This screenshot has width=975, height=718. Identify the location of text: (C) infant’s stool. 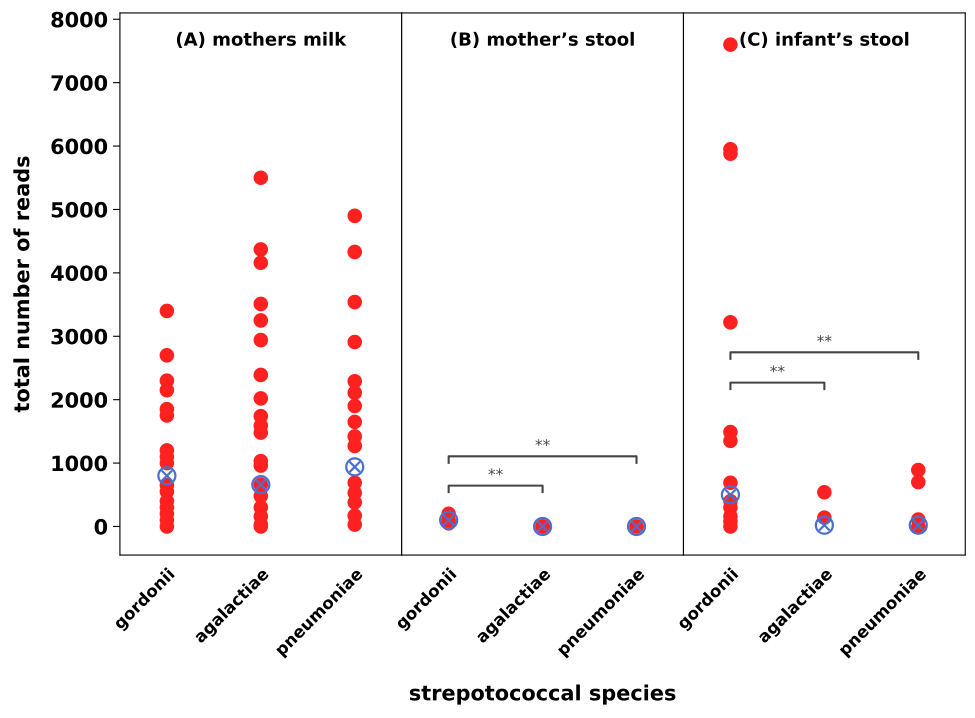
(824, 40).